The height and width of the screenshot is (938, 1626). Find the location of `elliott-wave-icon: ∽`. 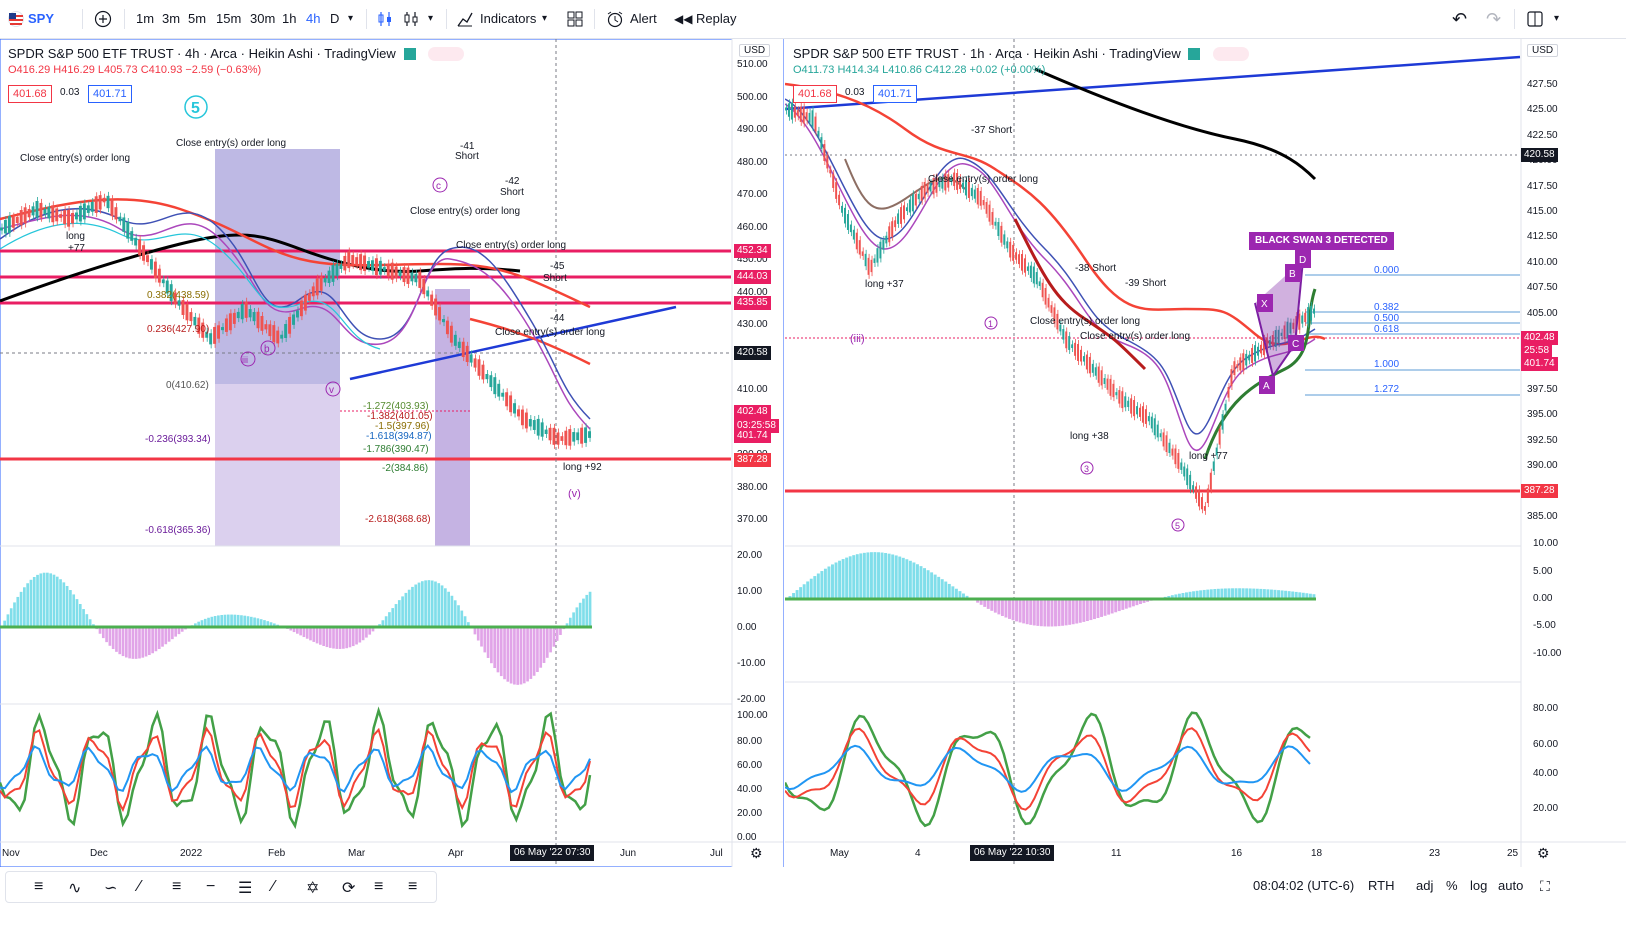

elliott-wave-icon: ∽ is located at coordinates (111, 888).